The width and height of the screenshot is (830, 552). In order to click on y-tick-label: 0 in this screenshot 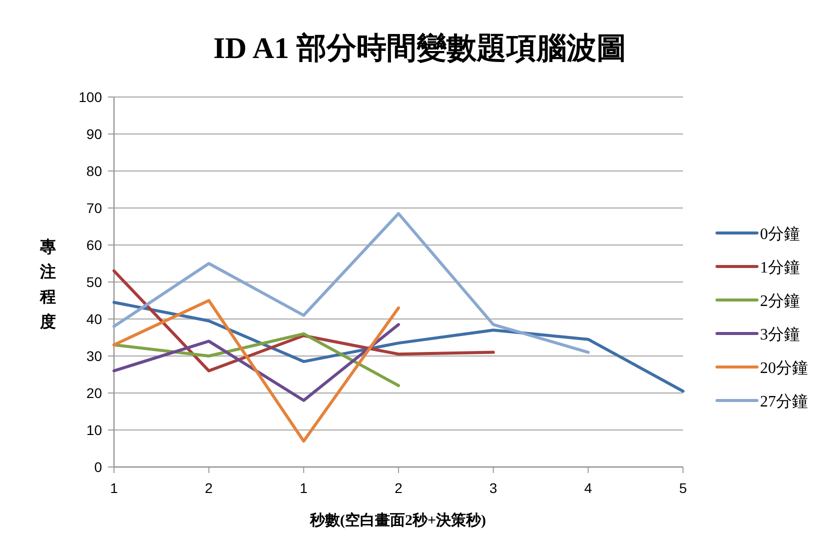, I will do `click(98, 467)`.